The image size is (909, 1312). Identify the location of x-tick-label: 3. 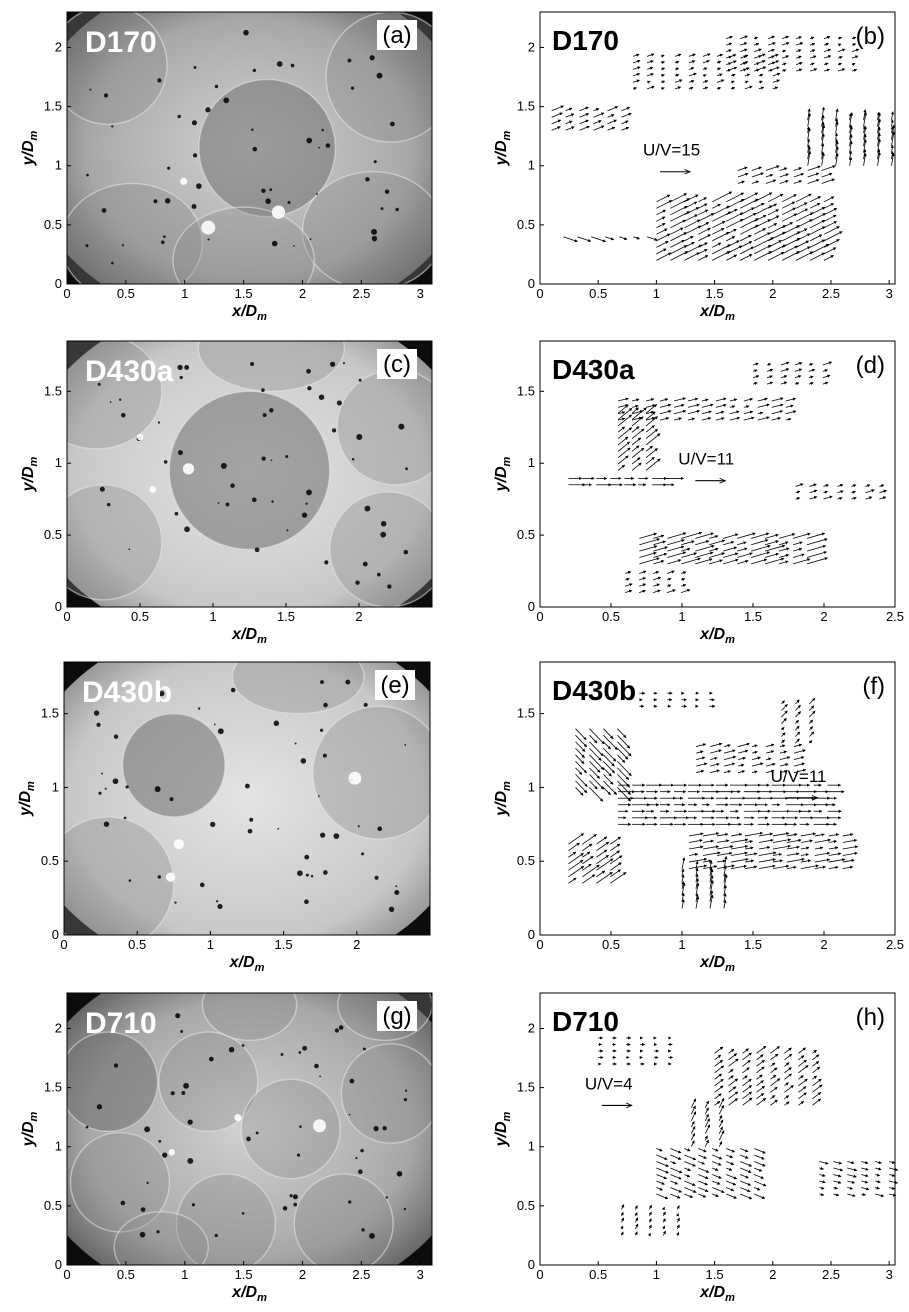
(420, 1274).